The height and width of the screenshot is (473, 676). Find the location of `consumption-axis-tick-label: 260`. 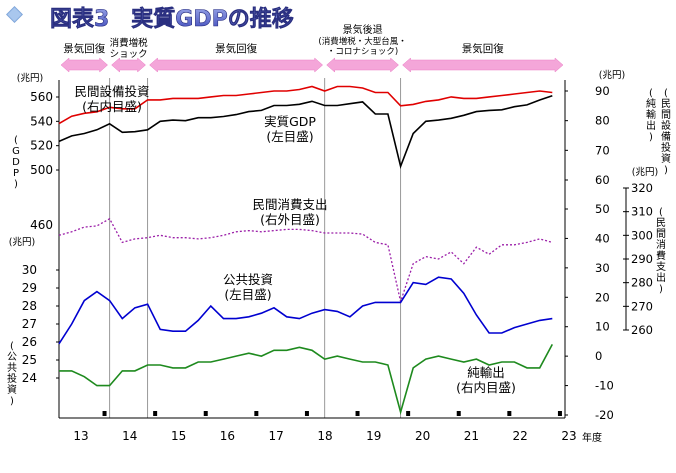

consumption-axis-tick-label: 260 is located at coordinates (642, 330).